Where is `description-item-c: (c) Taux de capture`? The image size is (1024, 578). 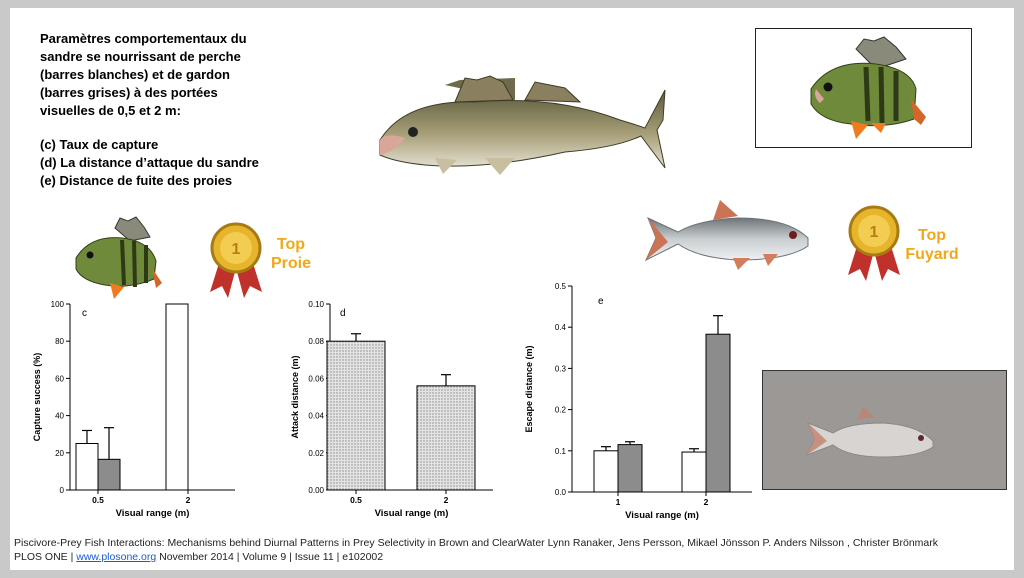 description-item-c: (c) Taux de capture is located at coordinates (99, 144).